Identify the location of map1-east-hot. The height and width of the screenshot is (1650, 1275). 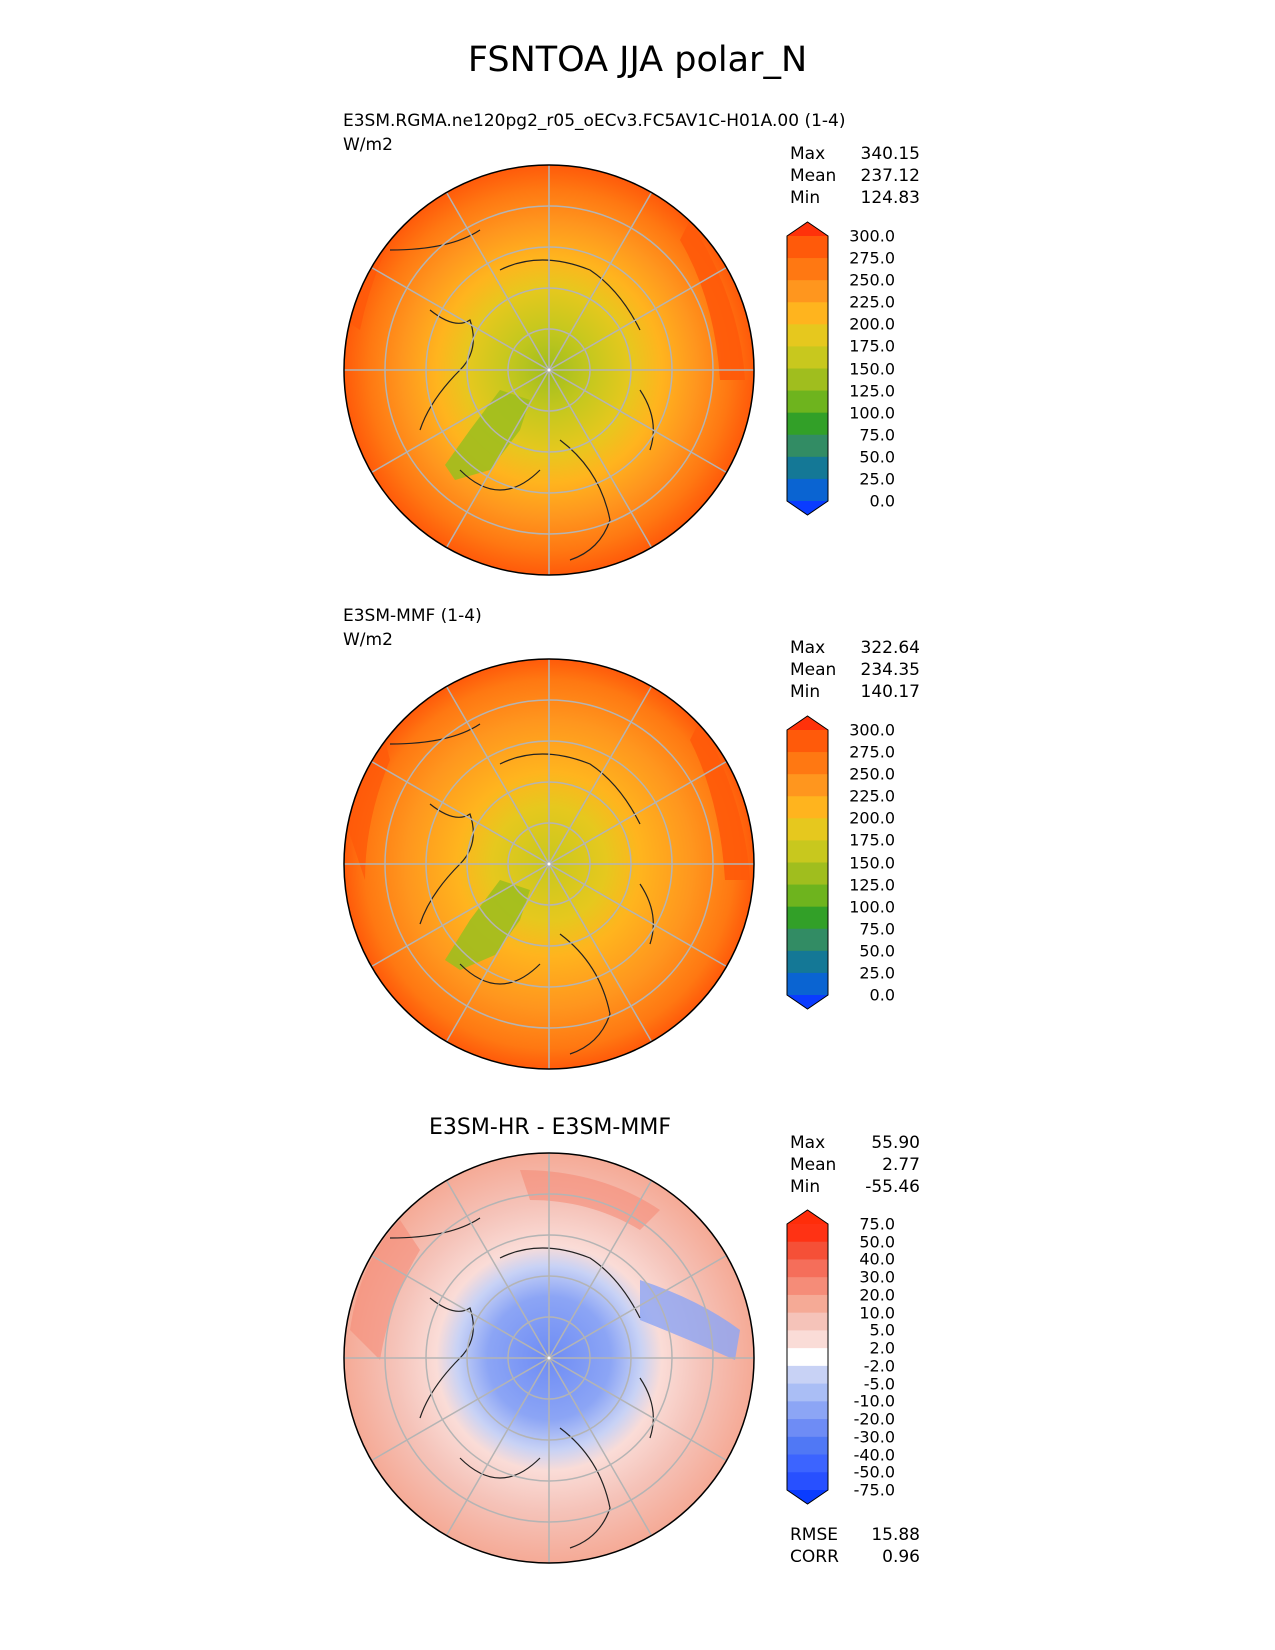
(712, 300).